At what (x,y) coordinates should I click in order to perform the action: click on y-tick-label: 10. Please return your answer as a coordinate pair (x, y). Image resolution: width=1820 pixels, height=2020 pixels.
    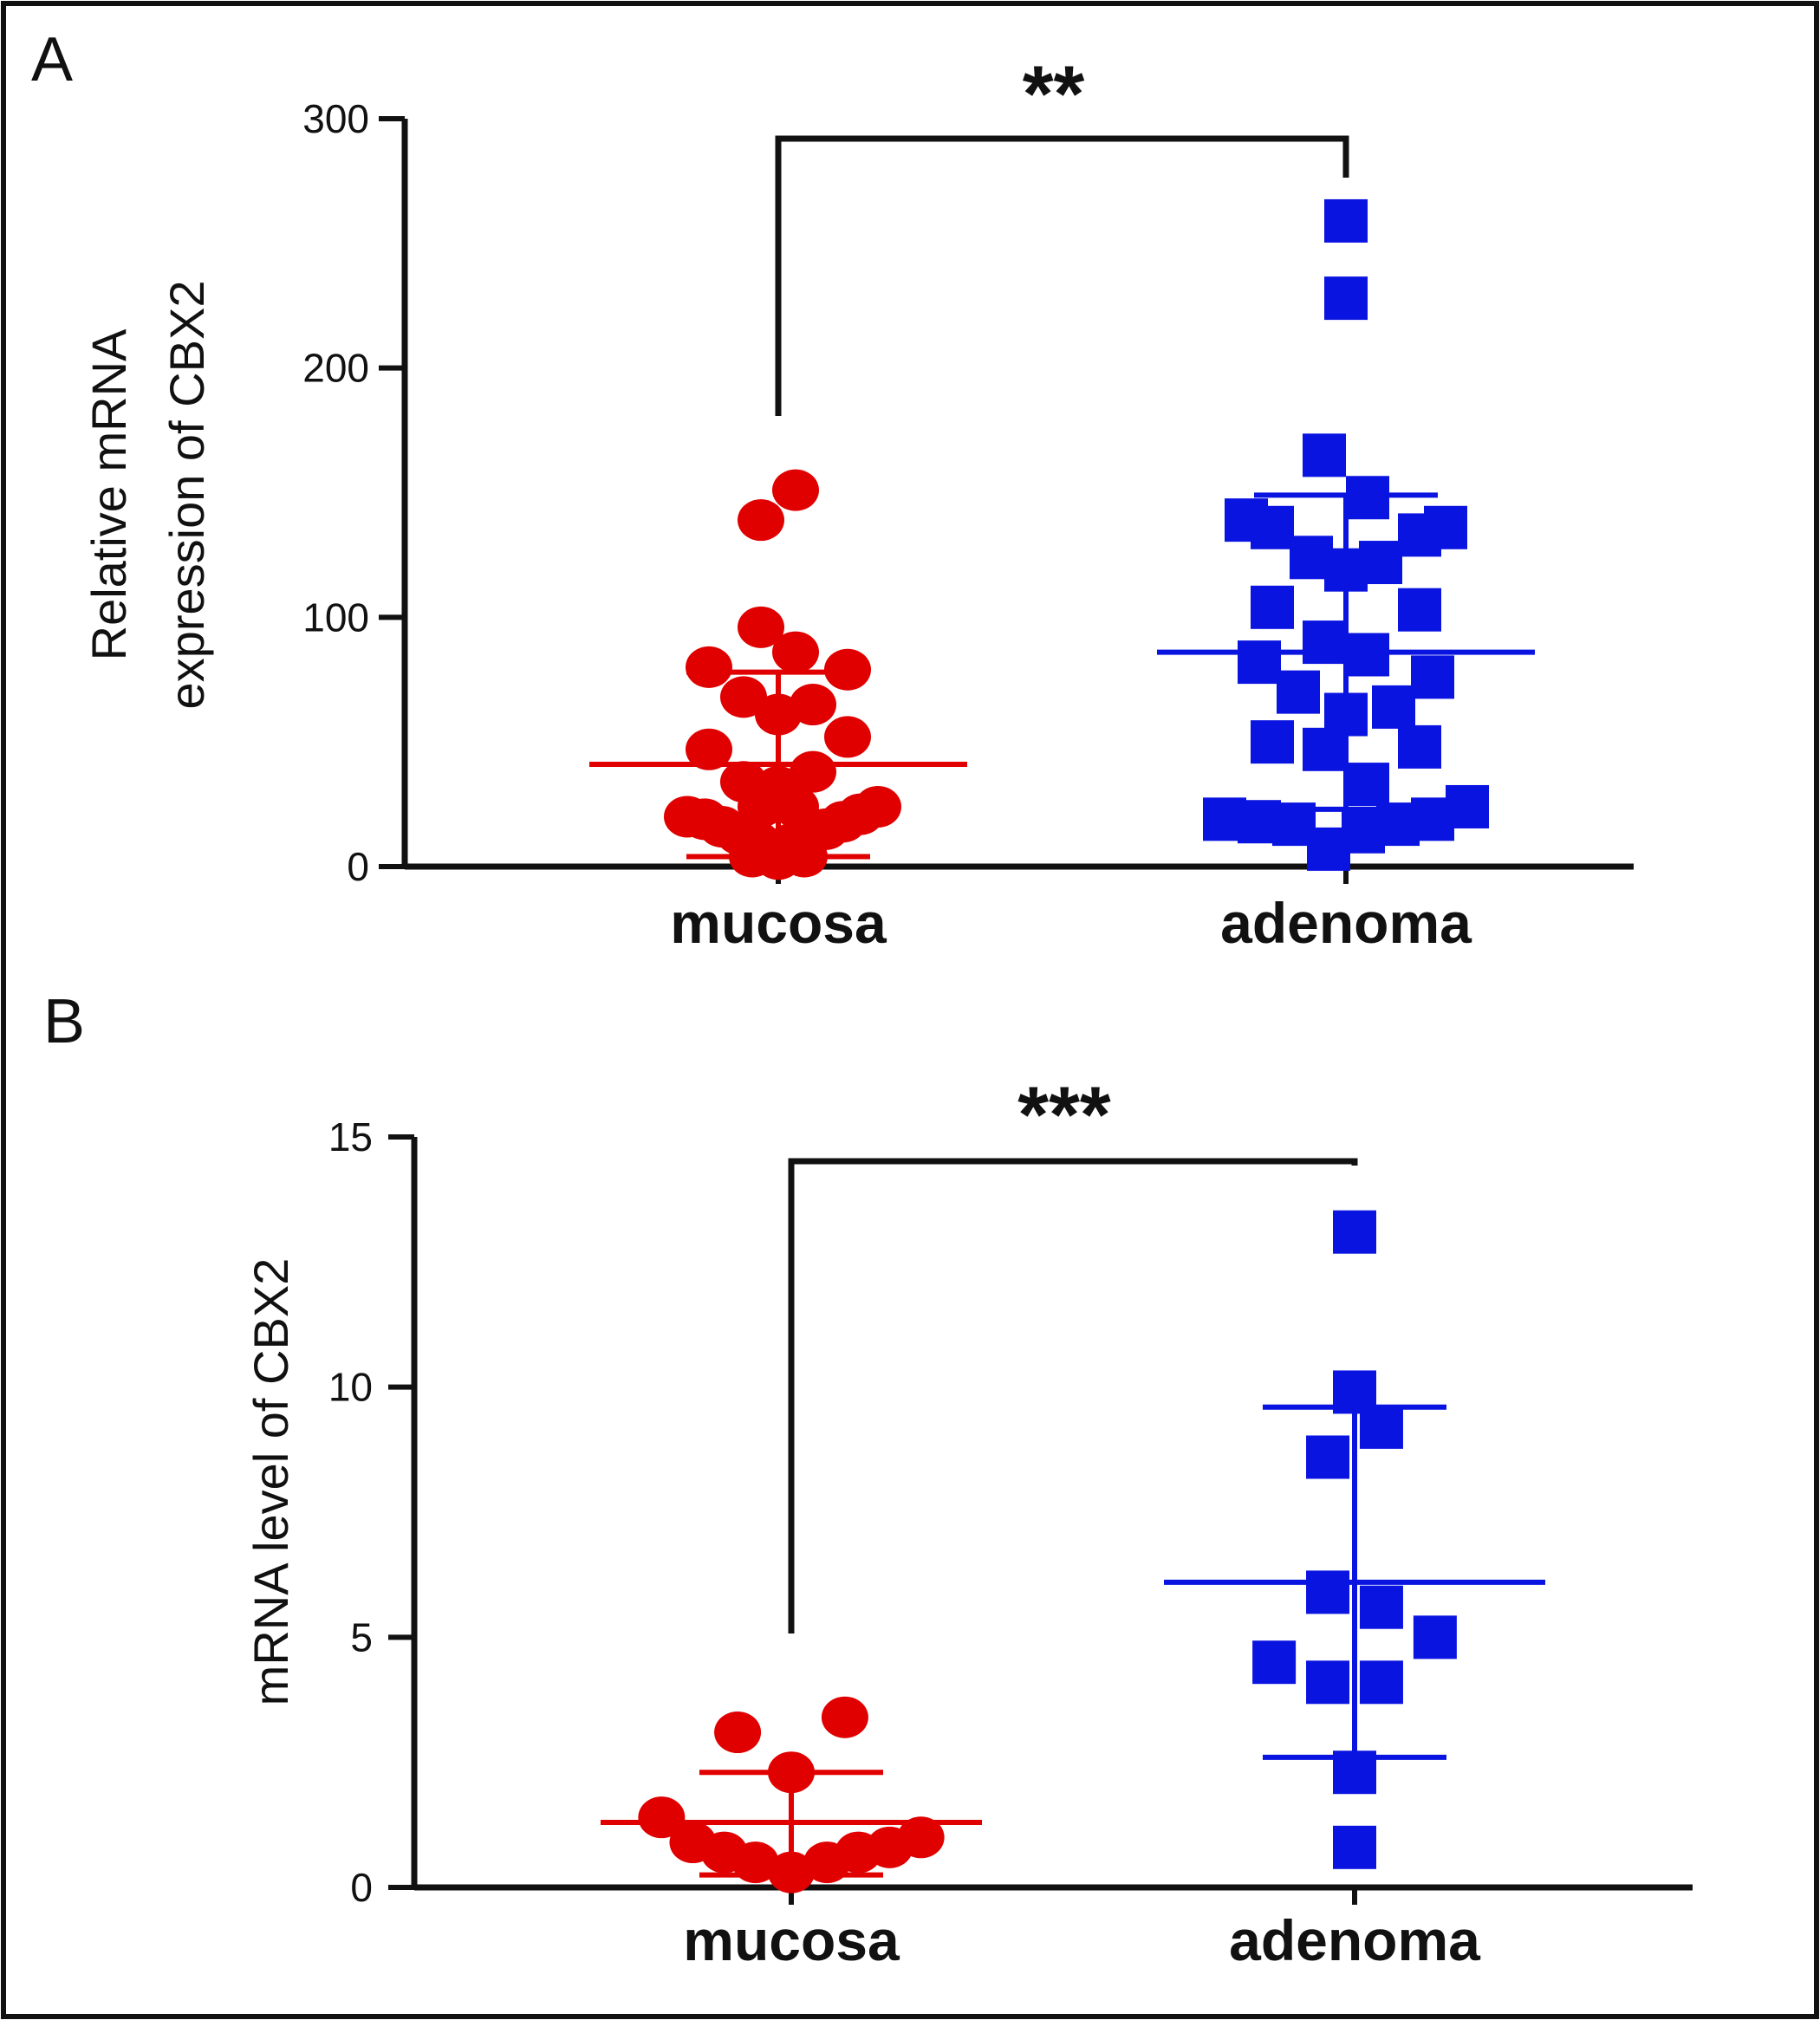
    Looking at the image, I should click on (350, 1387).